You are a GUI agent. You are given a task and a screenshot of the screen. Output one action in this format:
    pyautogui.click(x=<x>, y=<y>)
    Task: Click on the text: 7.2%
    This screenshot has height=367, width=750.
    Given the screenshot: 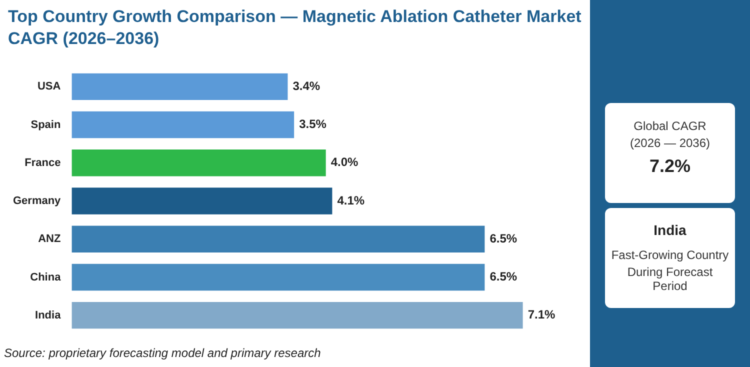 What is the action you would take?
    pyautogui.click(x=670, y=166)
    